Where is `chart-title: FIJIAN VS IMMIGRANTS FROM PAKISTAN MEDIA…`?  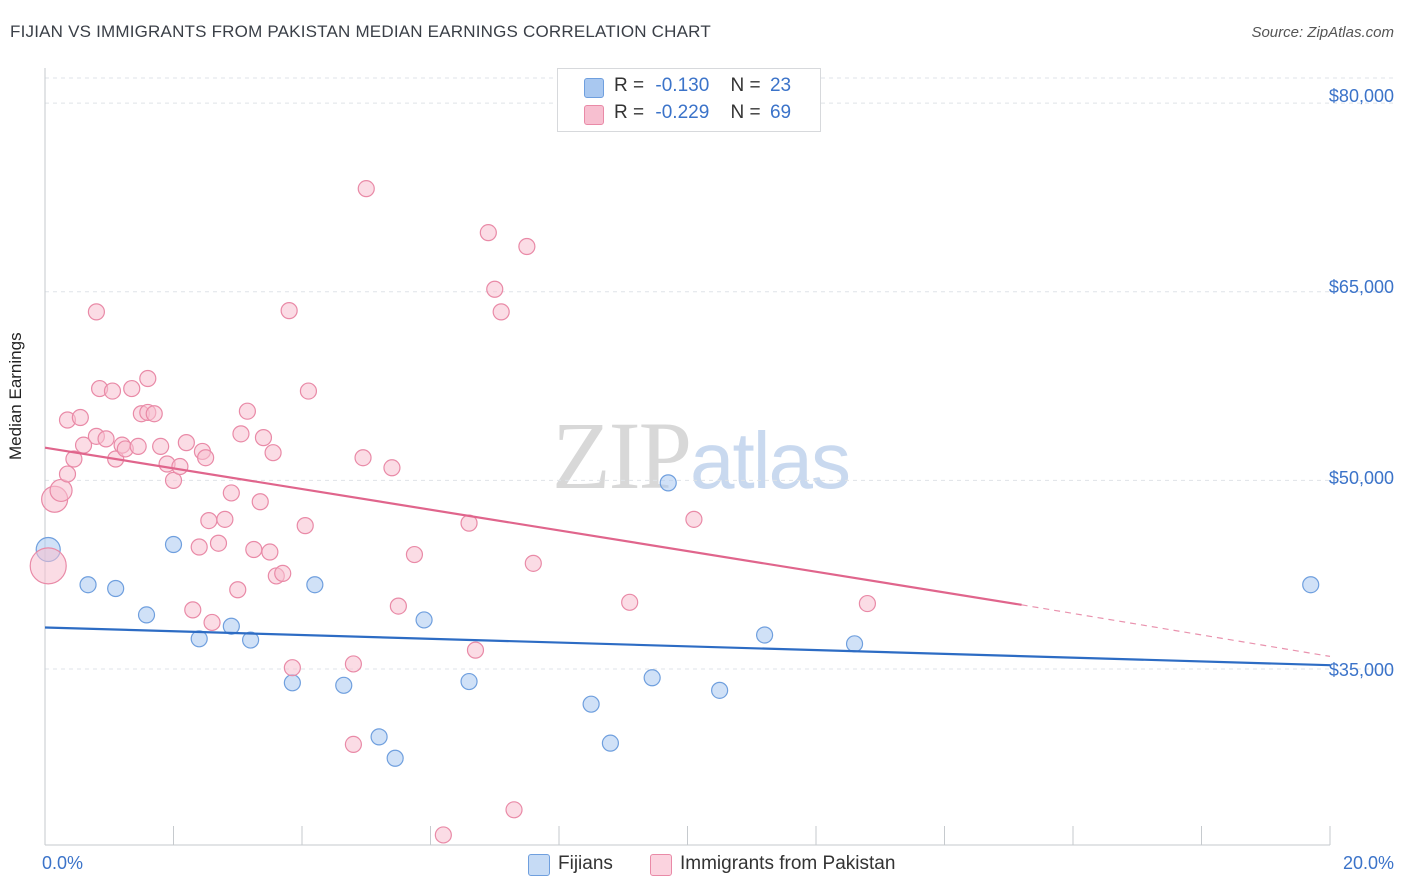 chart-title: FIJIAN VS IMMIGRANTS FROM PAKISTAN MEDIA… is located at coordinates (360, 31).